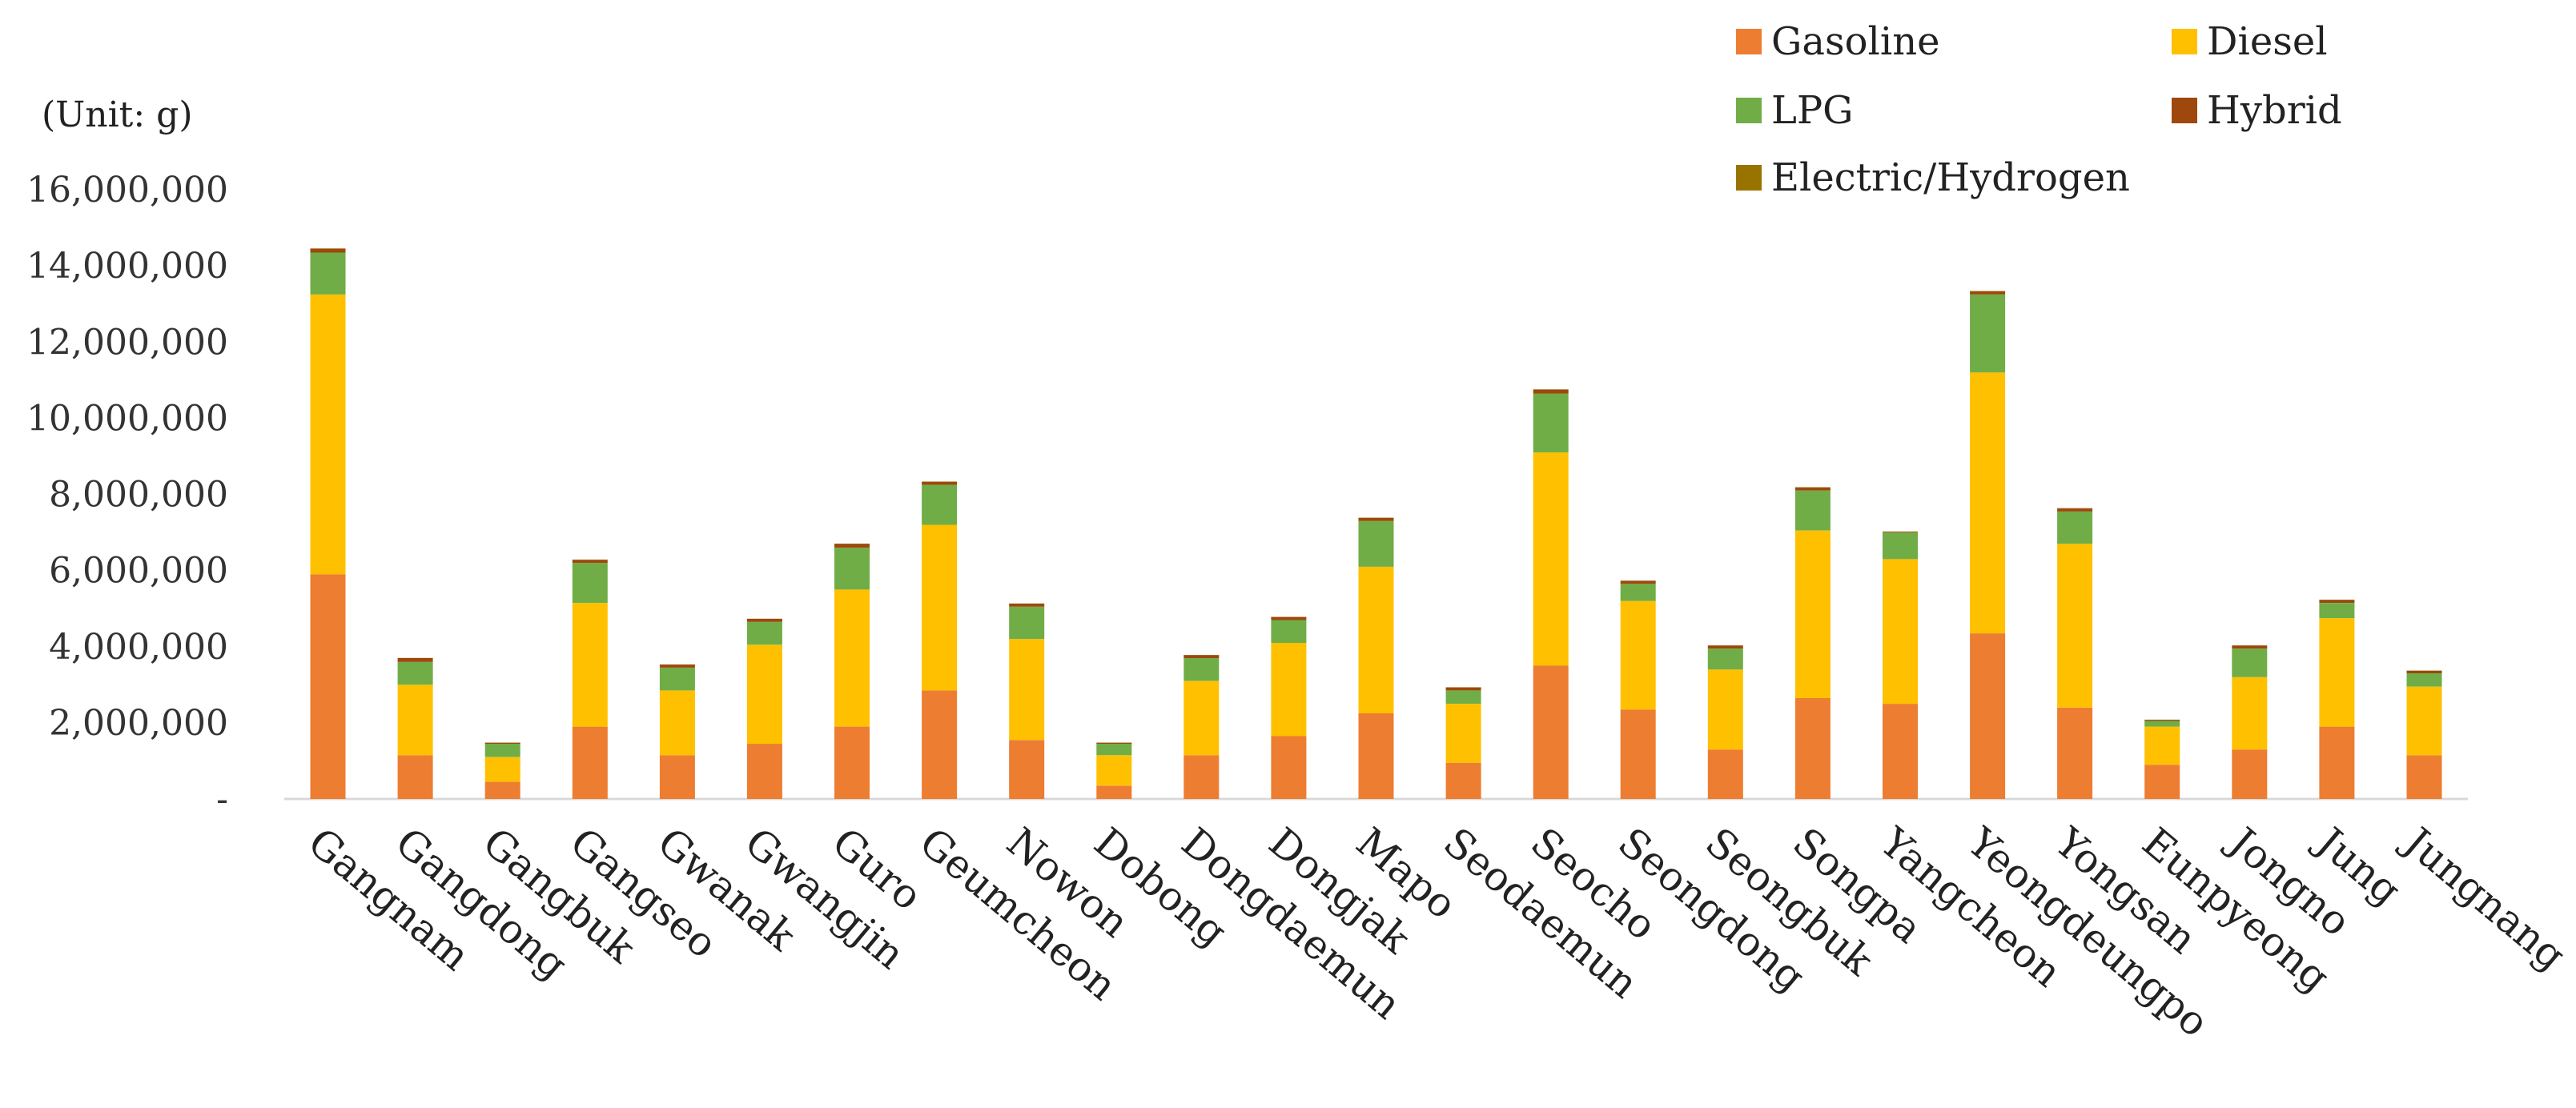 Image resolution: width=2576 pixels, height=1108 pixels. Describe the element at coordinates (1725, 709) in the screenshot. I see `bar-segment-diesel-seongbuk` at that location.